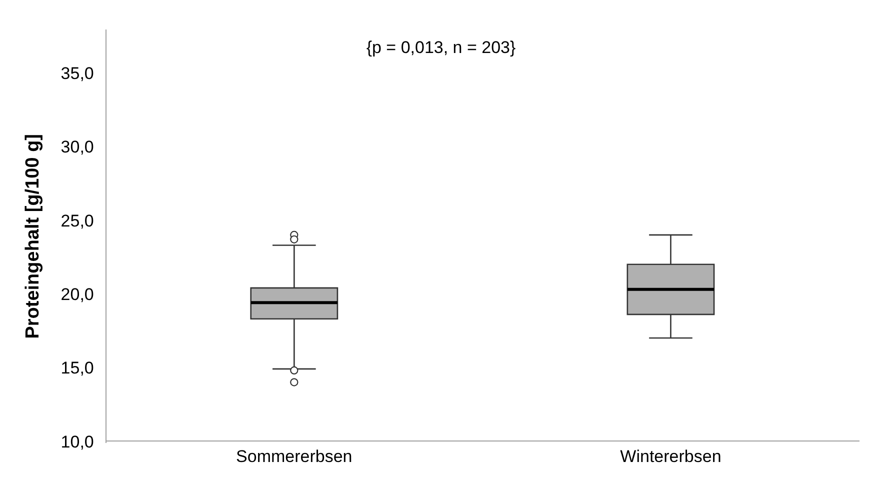 The width and height of the screenshot is (872, 483). What do you see at coordinates (671, 456) in the screenshot?
I see `x-tick-label: Wintererbsen` at bounding box center [671, 456].